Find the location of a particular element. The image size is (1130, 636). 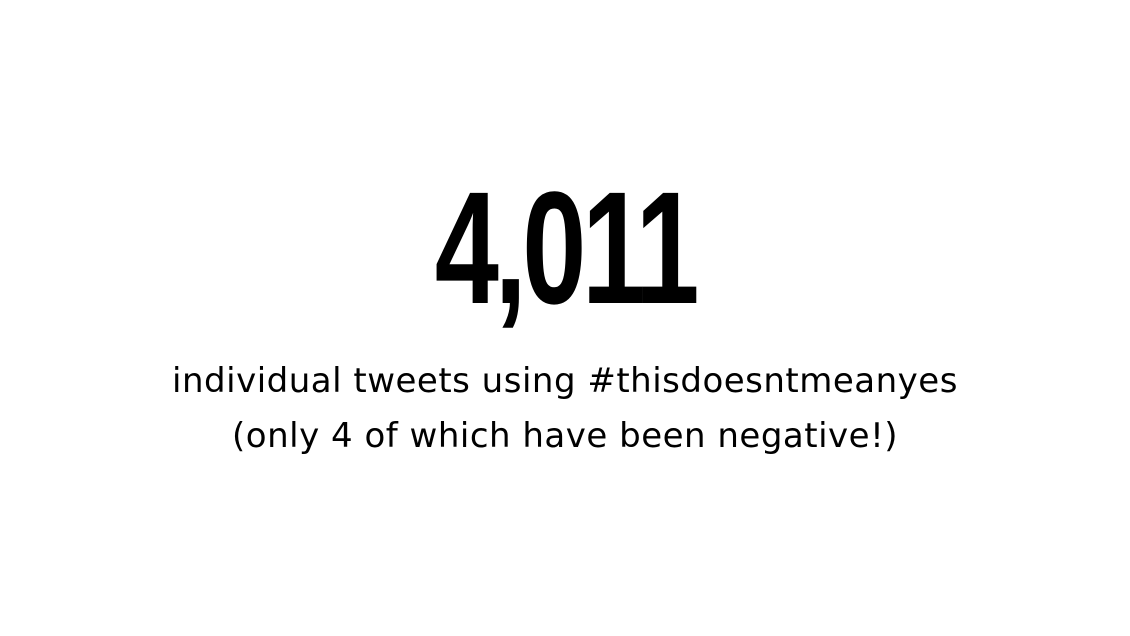

caption-line-2: (only 4 of which have been negative!) is located at coordinates (565, 436).